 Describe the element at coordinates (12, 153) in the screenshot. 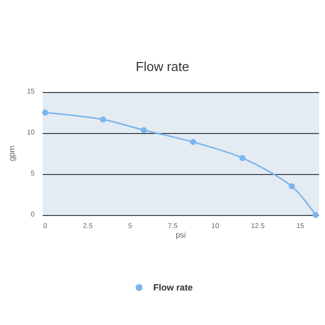

I see `y-axis-title: gpm` at that location.